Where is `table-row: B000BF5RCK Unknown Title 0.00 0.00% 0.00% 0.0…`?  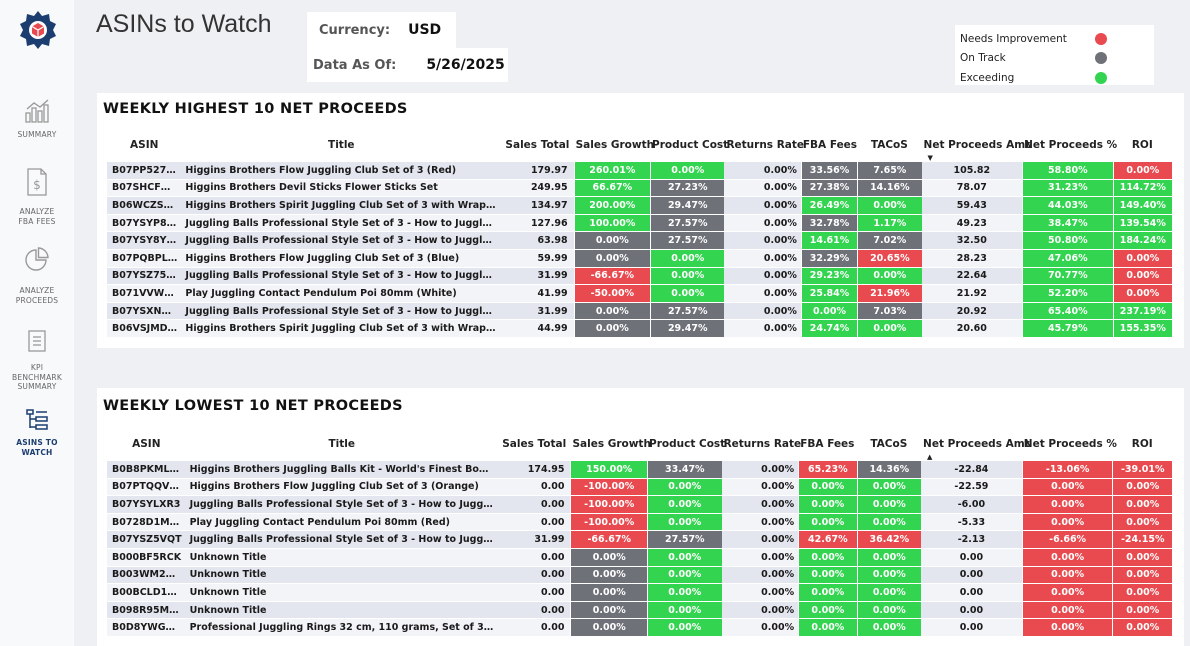
table-row: B000BF5RCK Unknown Title 0.00 0.00% 0.00% 0.0… is located at coordinates (639, 557).